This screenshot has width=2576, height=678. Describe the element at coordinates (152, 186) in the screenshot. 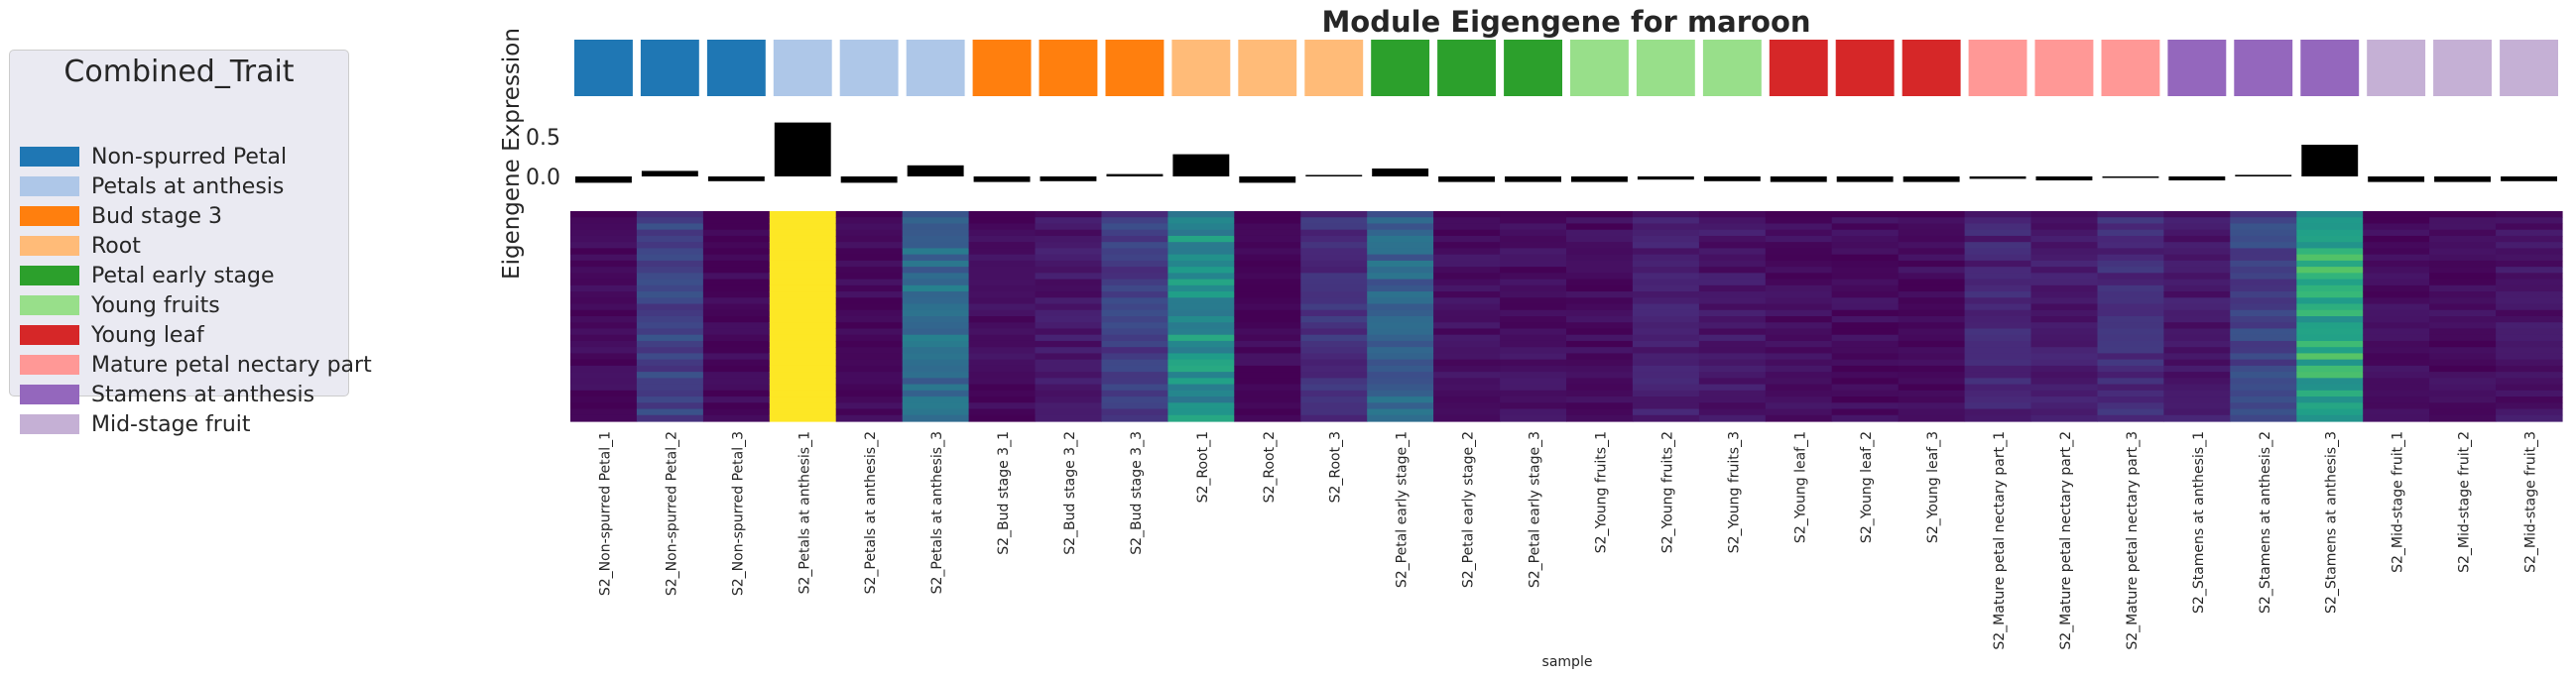

I see `legend-item: Petals at anthesis` at that location.